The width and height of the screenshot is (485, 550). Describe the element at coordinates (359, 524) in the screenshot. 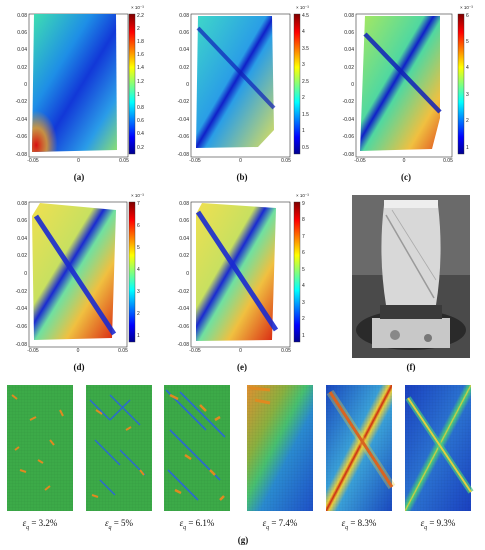

I see `strain-label-5: εq = 8.3%` at that location.